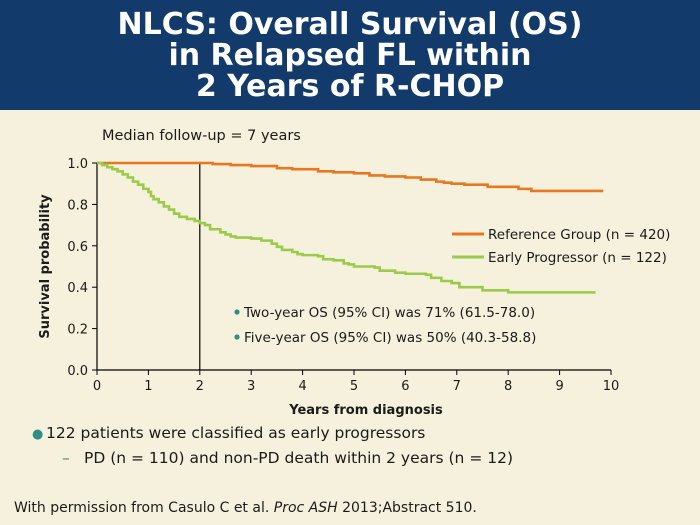  Describe the element at coordinates (200, 386) in the screenshot. I see `x-tick-label: 2` at that location.